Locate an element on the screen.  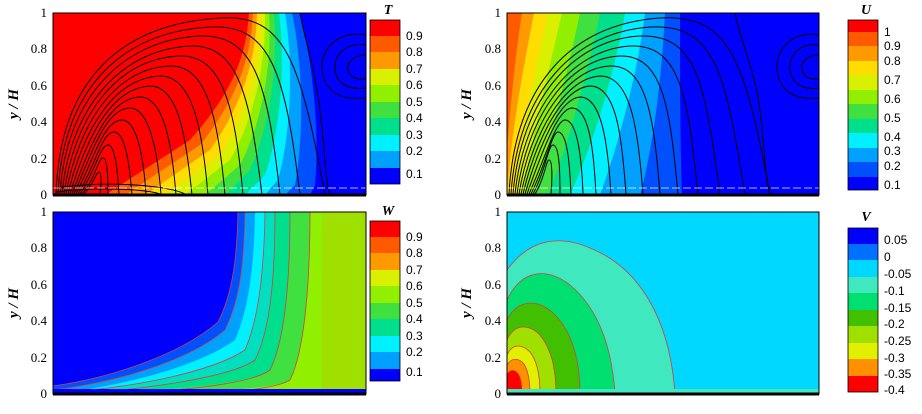
w-velocity-contour-field is located at coordinates (209, 303).